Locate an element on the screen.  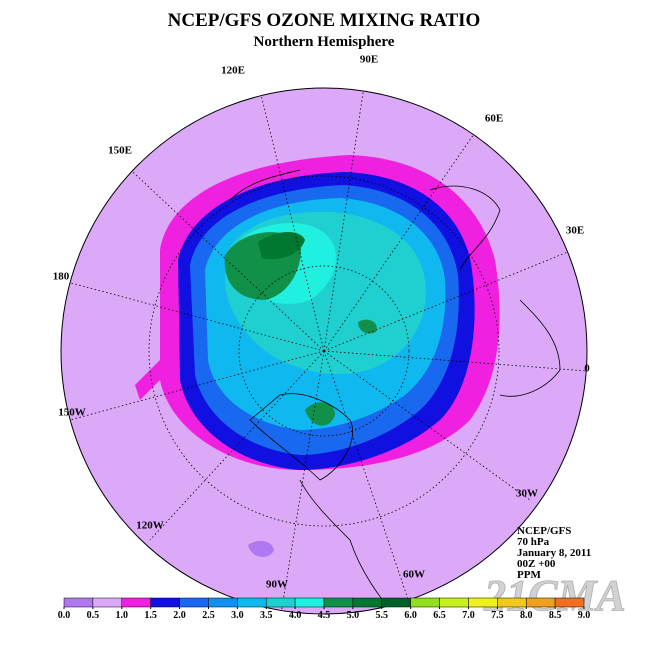
colorbar-label: 6.5 is located at coordinates (439, 615).